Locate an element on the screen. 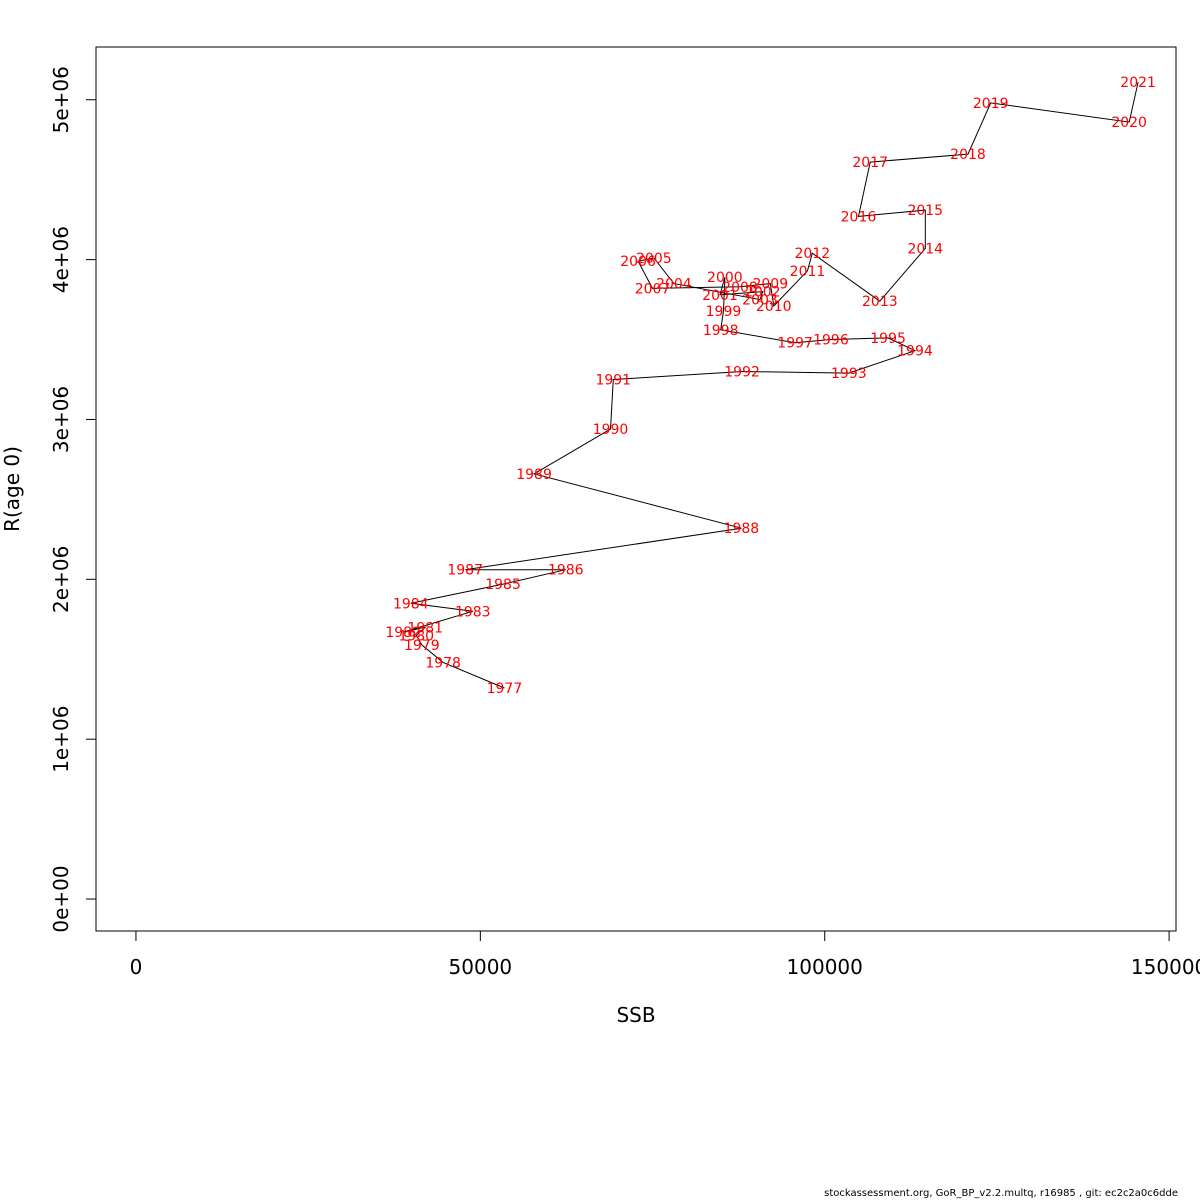  year-label-1980: 1980 is located at coordinates (416, 636).